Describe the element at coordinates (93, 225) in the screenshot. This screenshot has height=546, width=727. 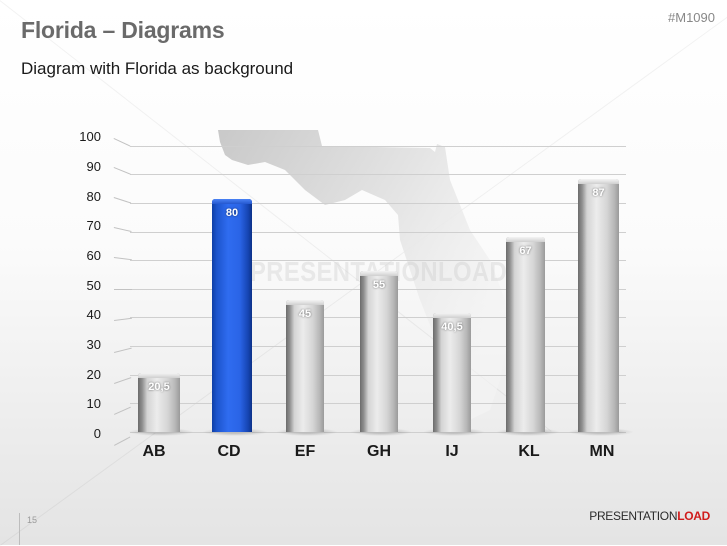
I see `y-tick-label: 70` at that location.